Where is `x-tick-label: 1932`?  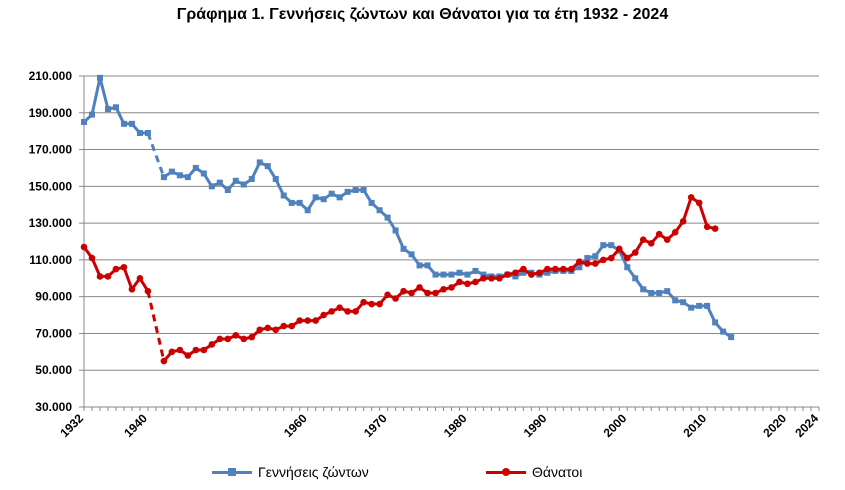
x-tick-label: 1932 is located at coordinates (71, 425).